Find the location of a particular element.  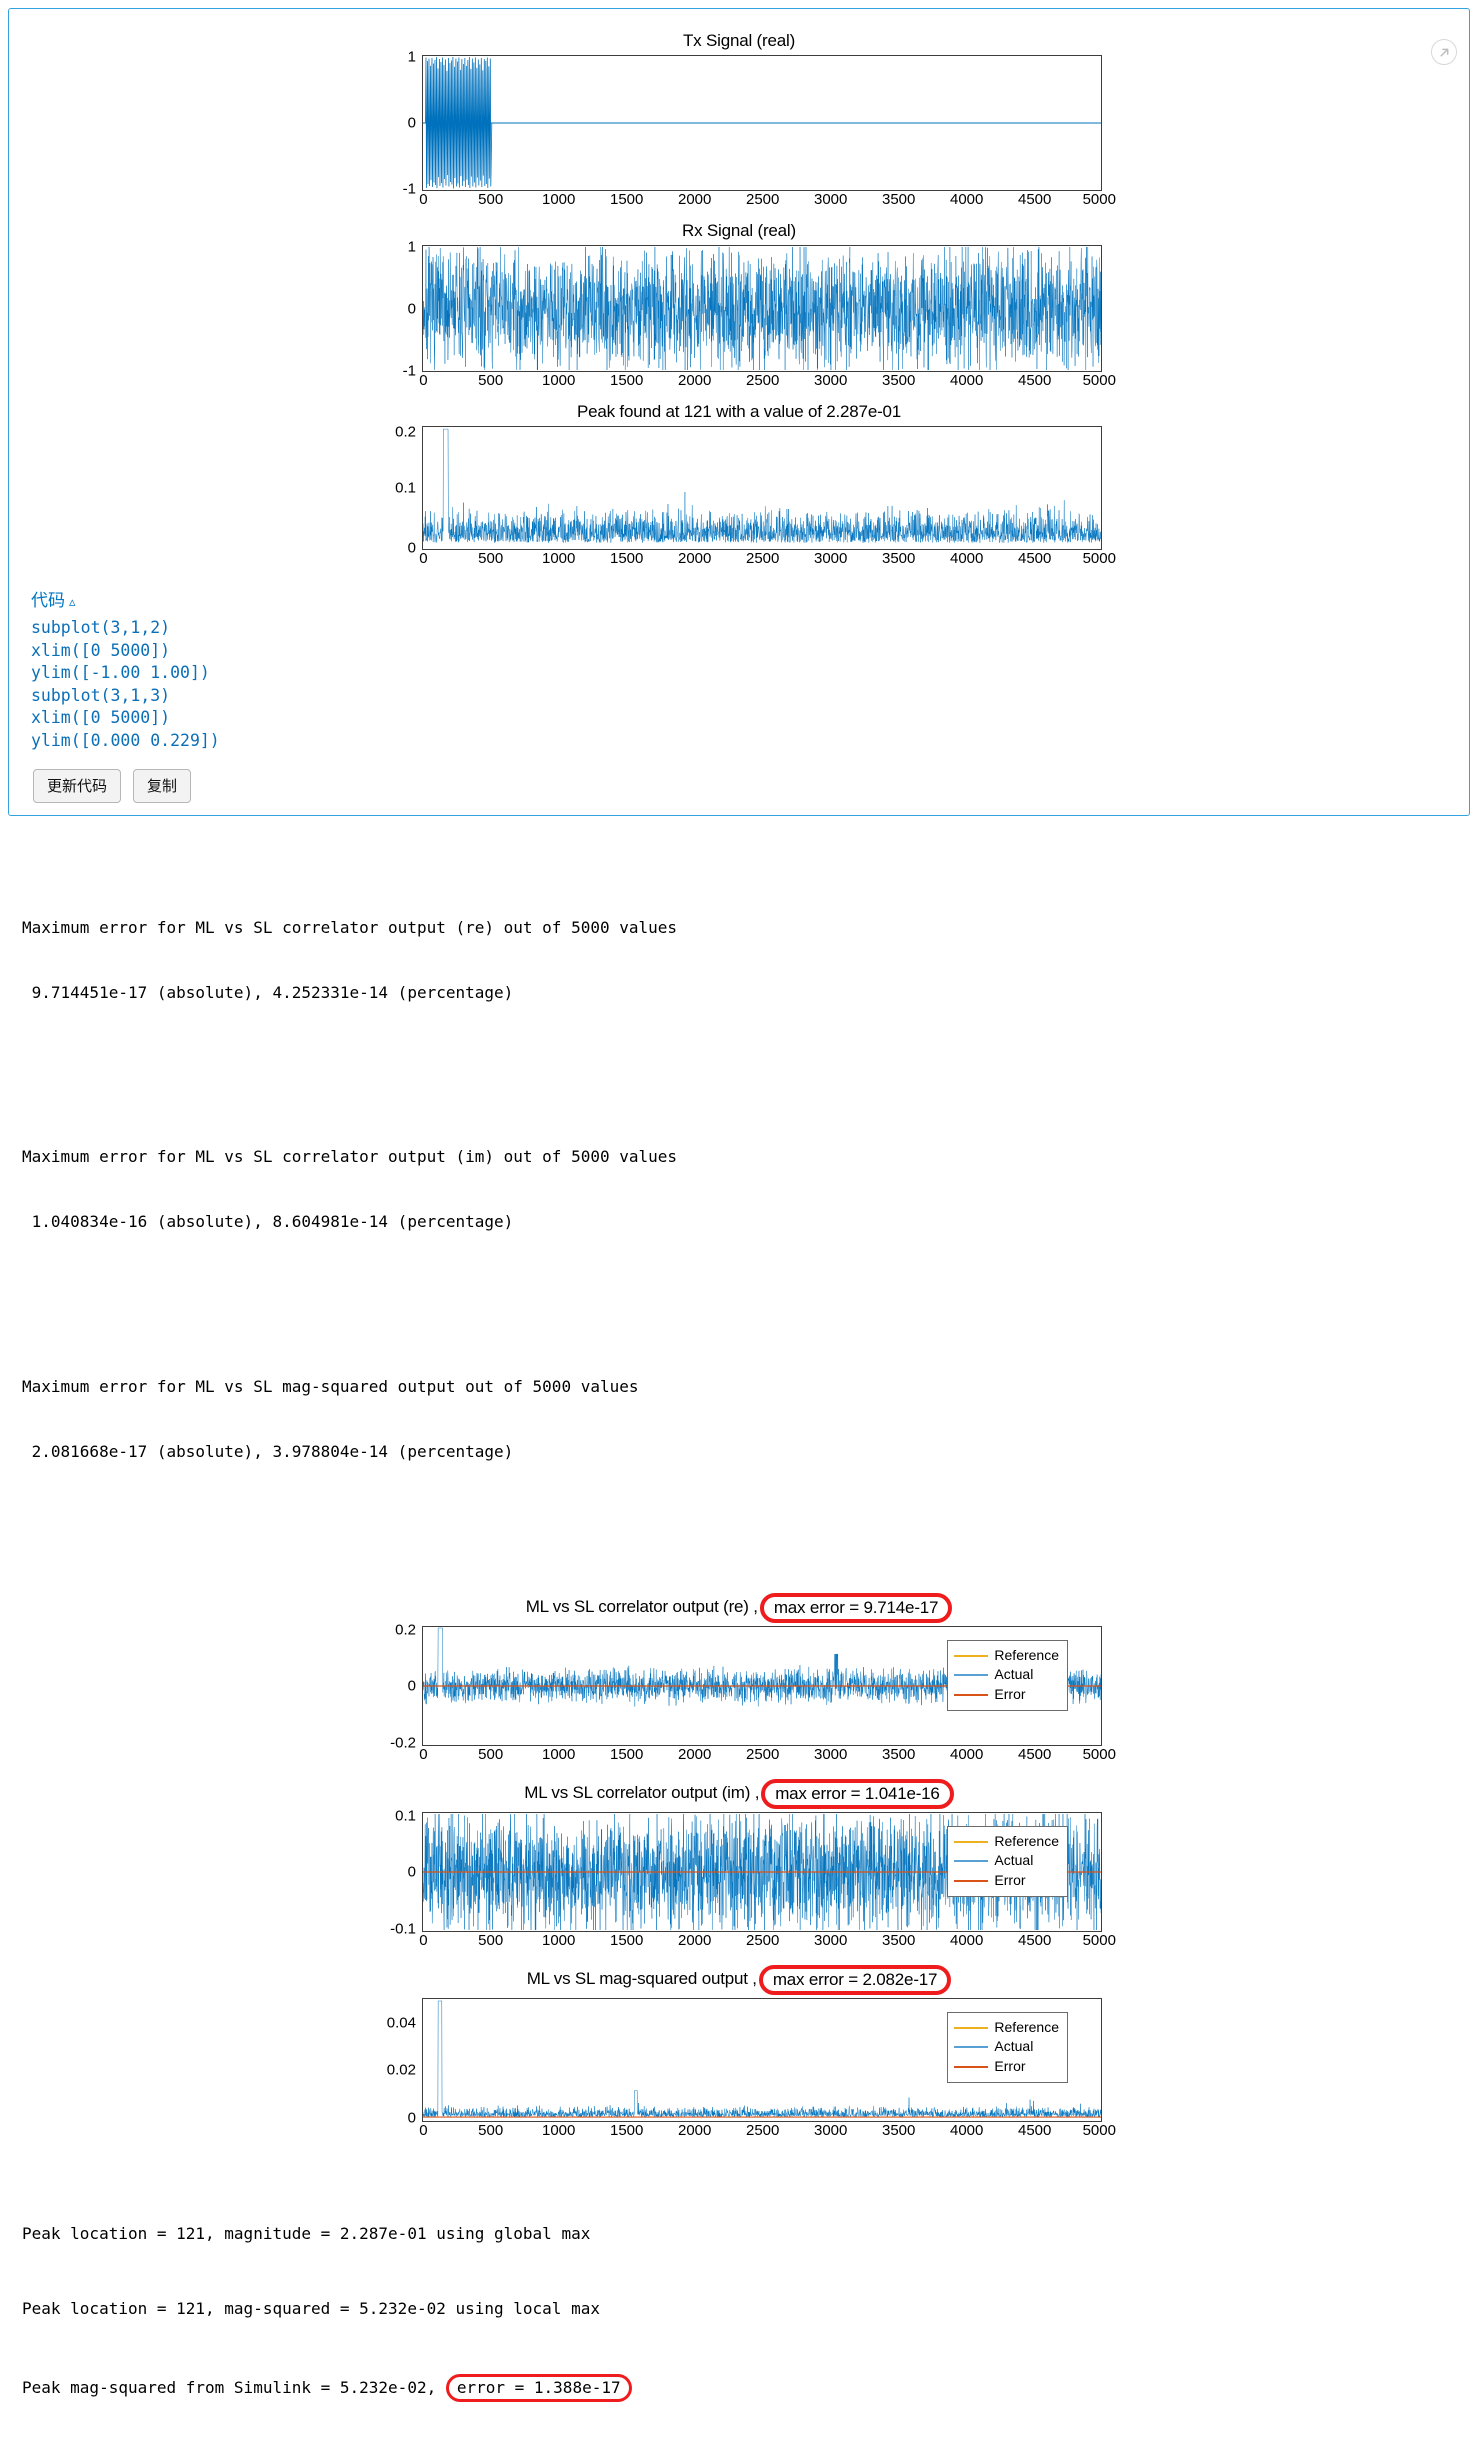

code-toggle: 代码 ▵ is located at coordinates (53, 598).